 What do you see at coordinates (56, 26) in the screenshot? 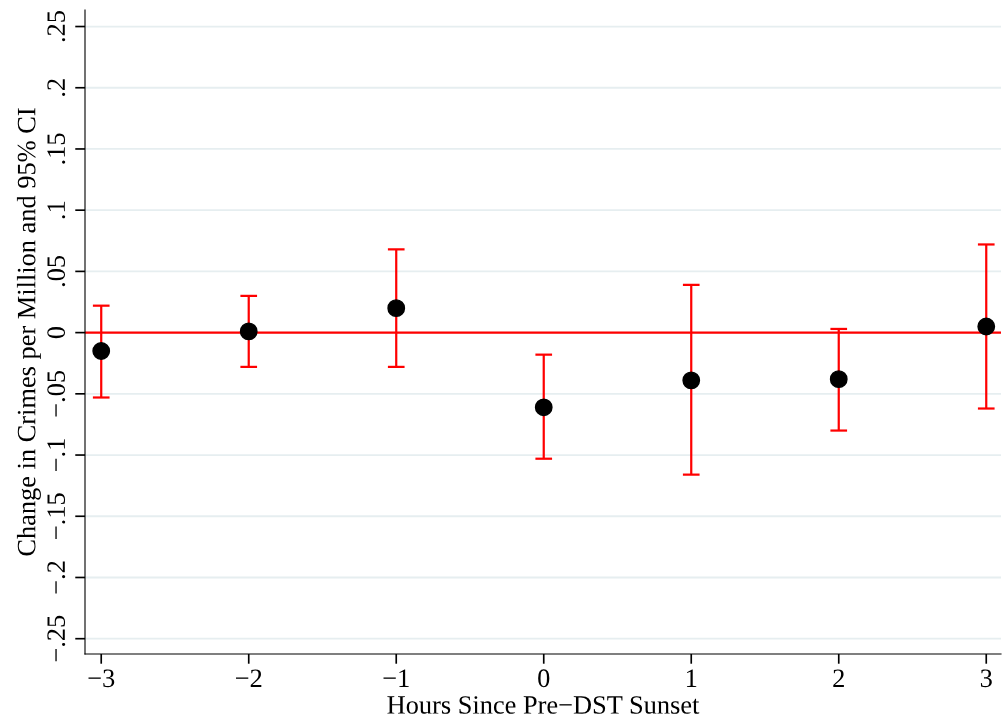
I see `y-tick-label: .25` at bounding box center [56, 26].